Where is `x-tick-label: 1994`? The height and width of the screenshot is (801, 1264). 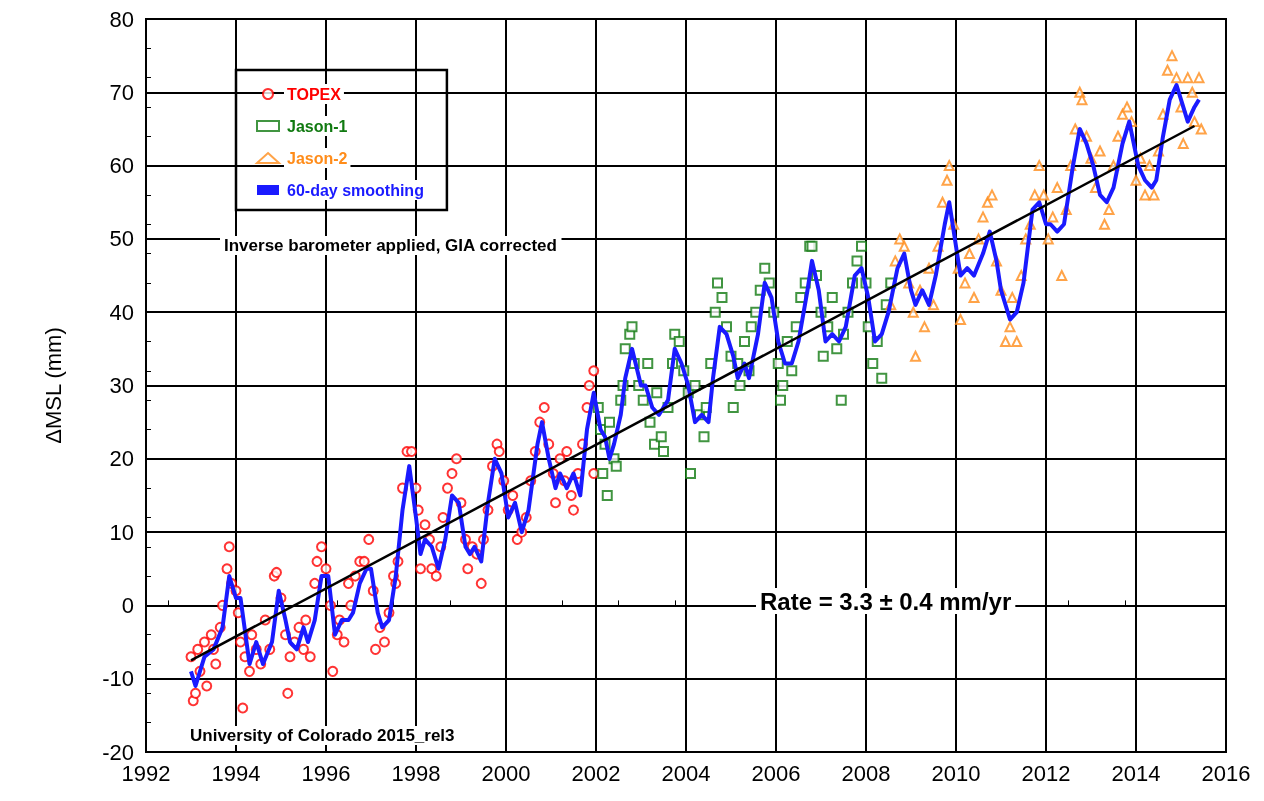
x-tick-label: 1994 is located at coordinates (236, 773).